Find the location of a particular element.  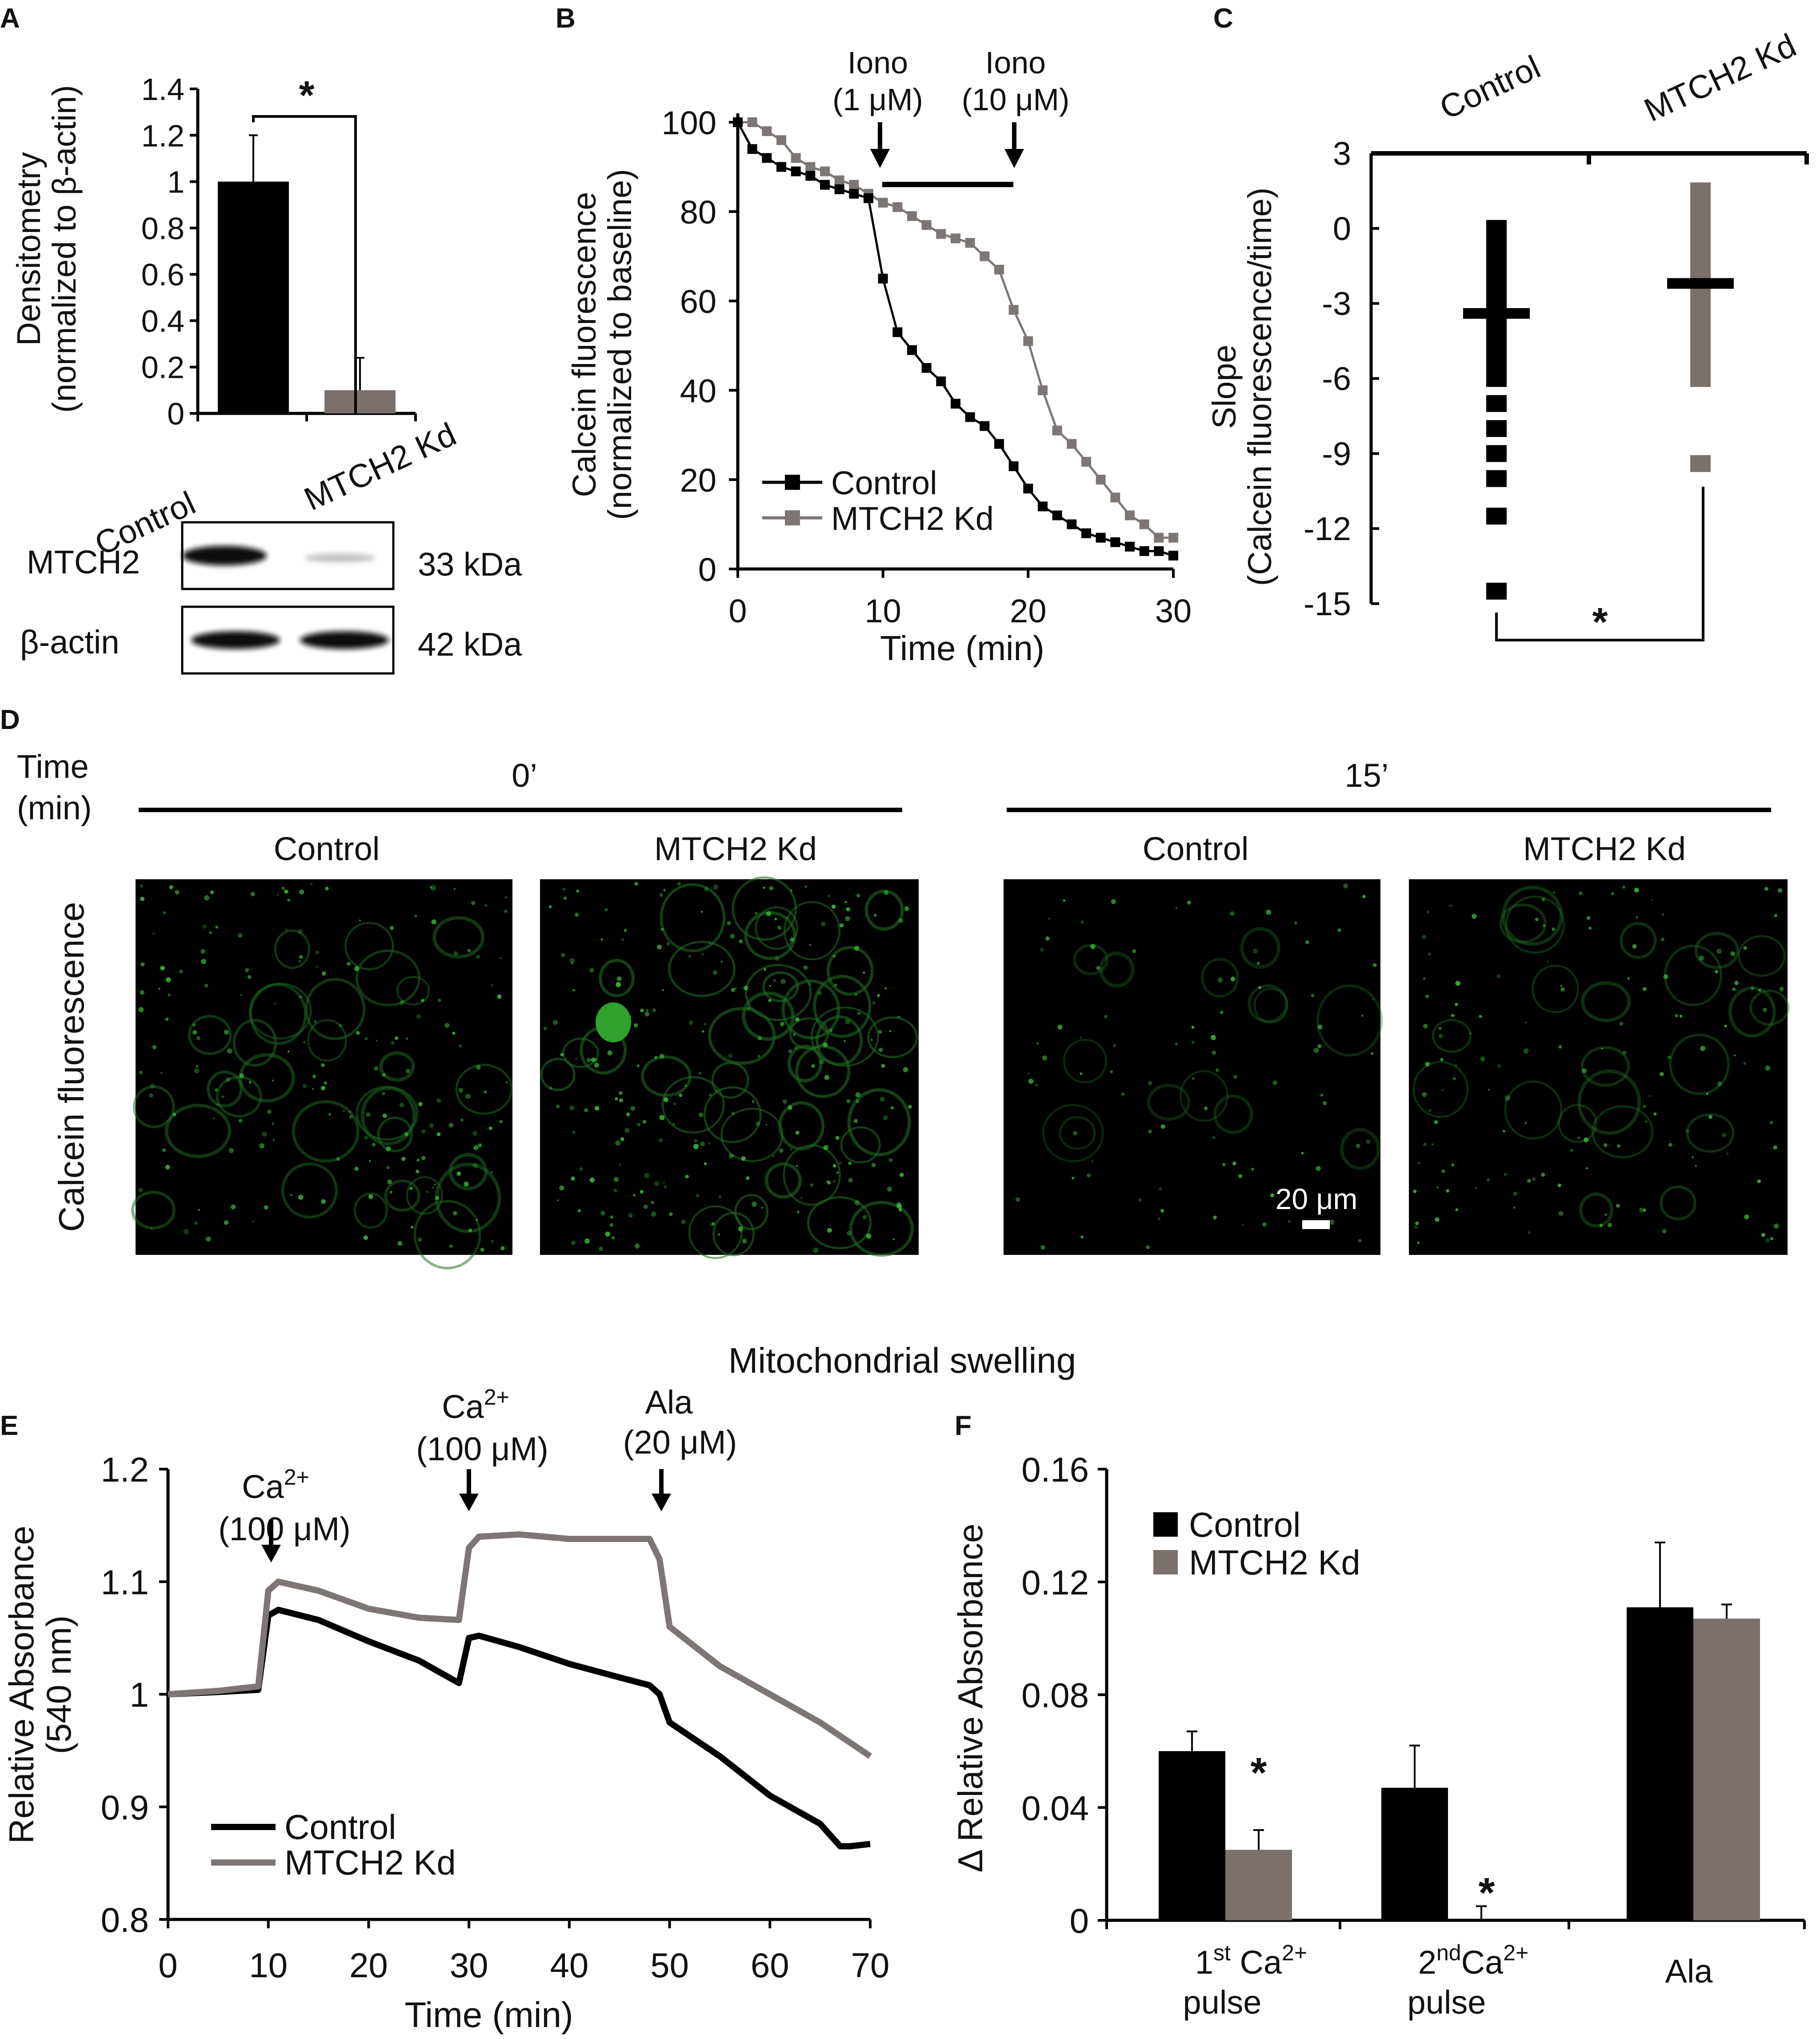

f-legend-label: MTCH2 Kd is located at coordinates (1274, 1562).